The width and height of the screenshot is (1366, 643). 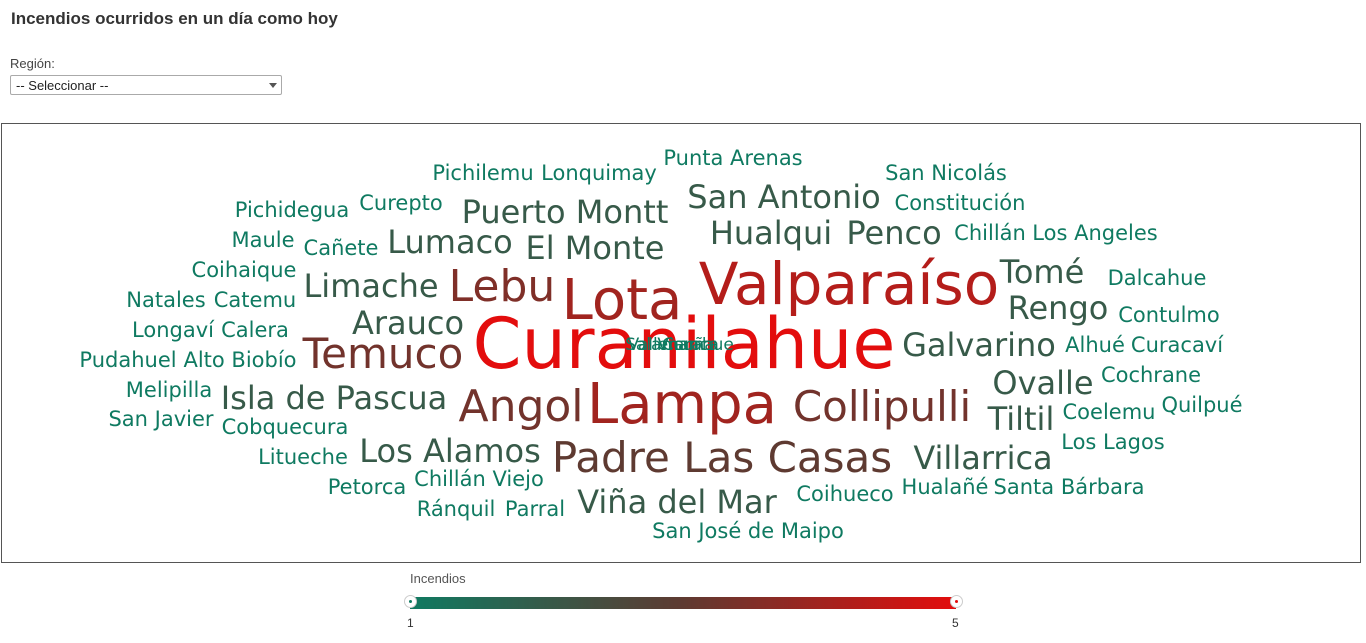 What do you see at coordinates (1058, 308) in the screenshot?
I see `word-cloud-word-rengo: Rengo` at bounding box center [1058, 308].